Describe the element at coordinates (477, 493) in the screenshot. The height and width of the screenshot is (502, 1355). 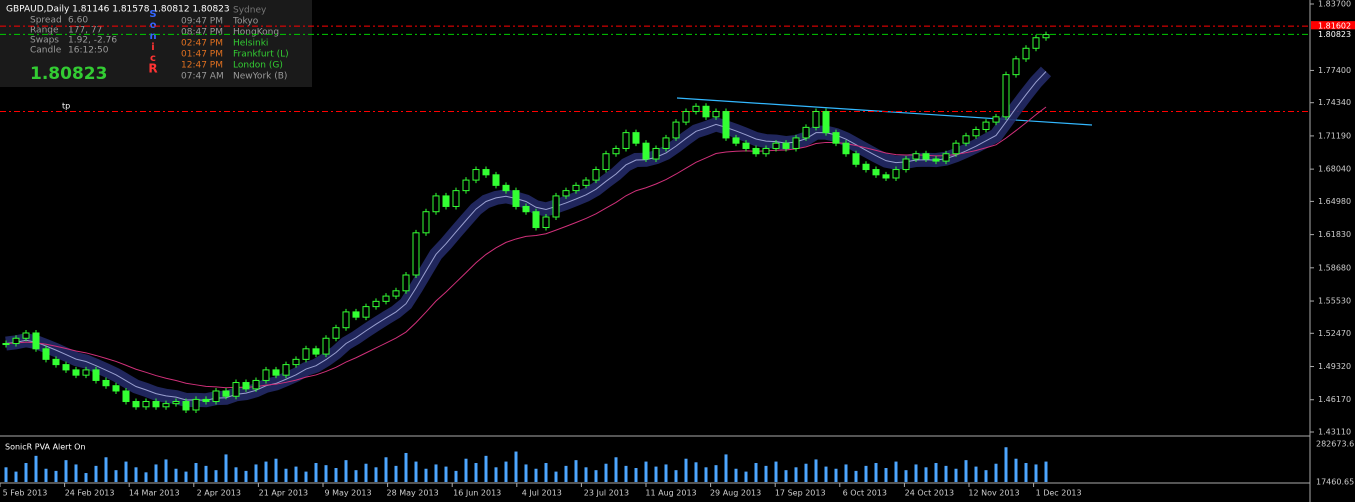
I see `x-tick-label: 16 Jun 2013` at that location.